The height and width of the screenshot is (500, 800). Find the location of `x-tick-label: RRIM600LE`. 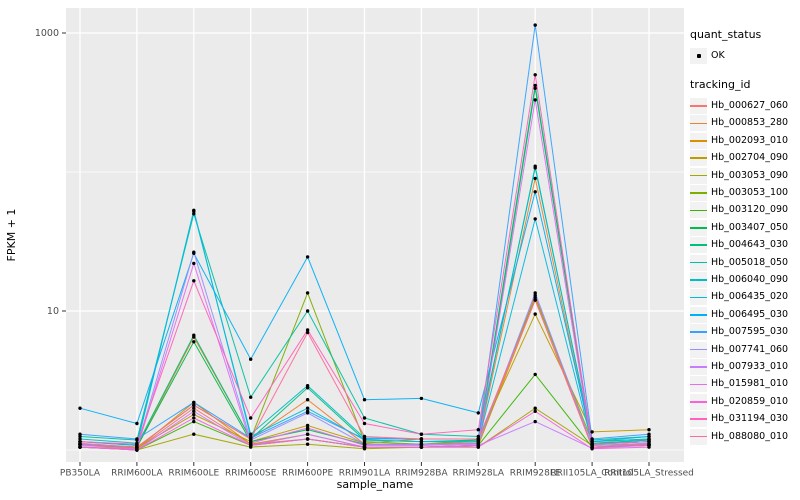

x-tick-label: RRIM600LE is located at coordinates (193, 474).